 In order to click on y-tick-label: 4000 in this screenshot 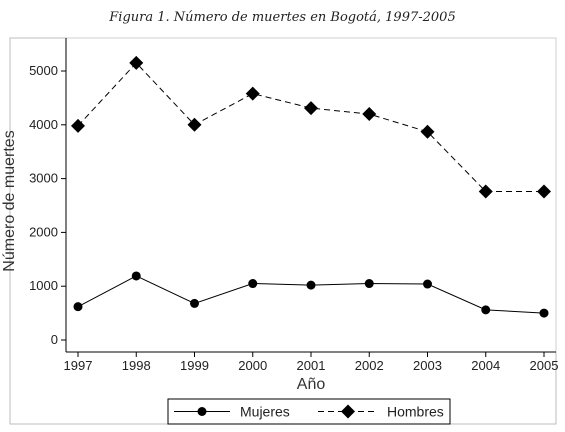, I will do `click(43, 124)`.